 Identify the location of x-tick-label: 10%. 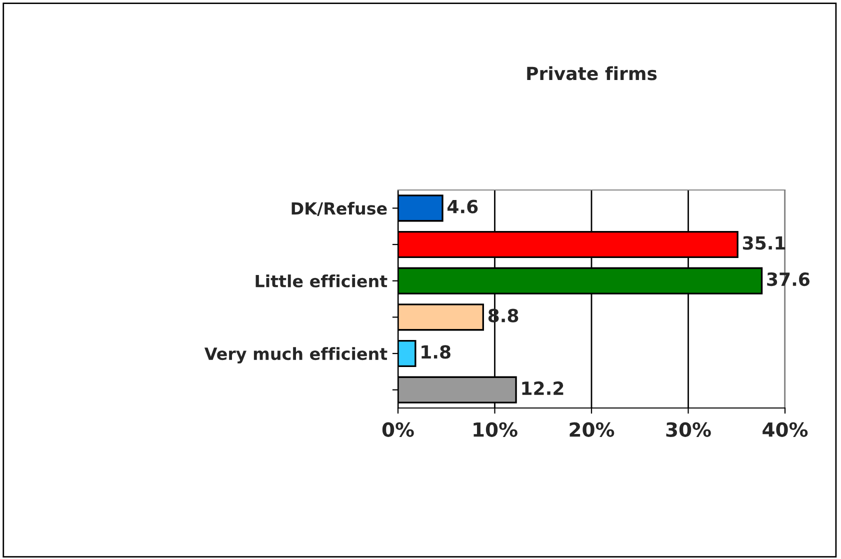
(496, 429).